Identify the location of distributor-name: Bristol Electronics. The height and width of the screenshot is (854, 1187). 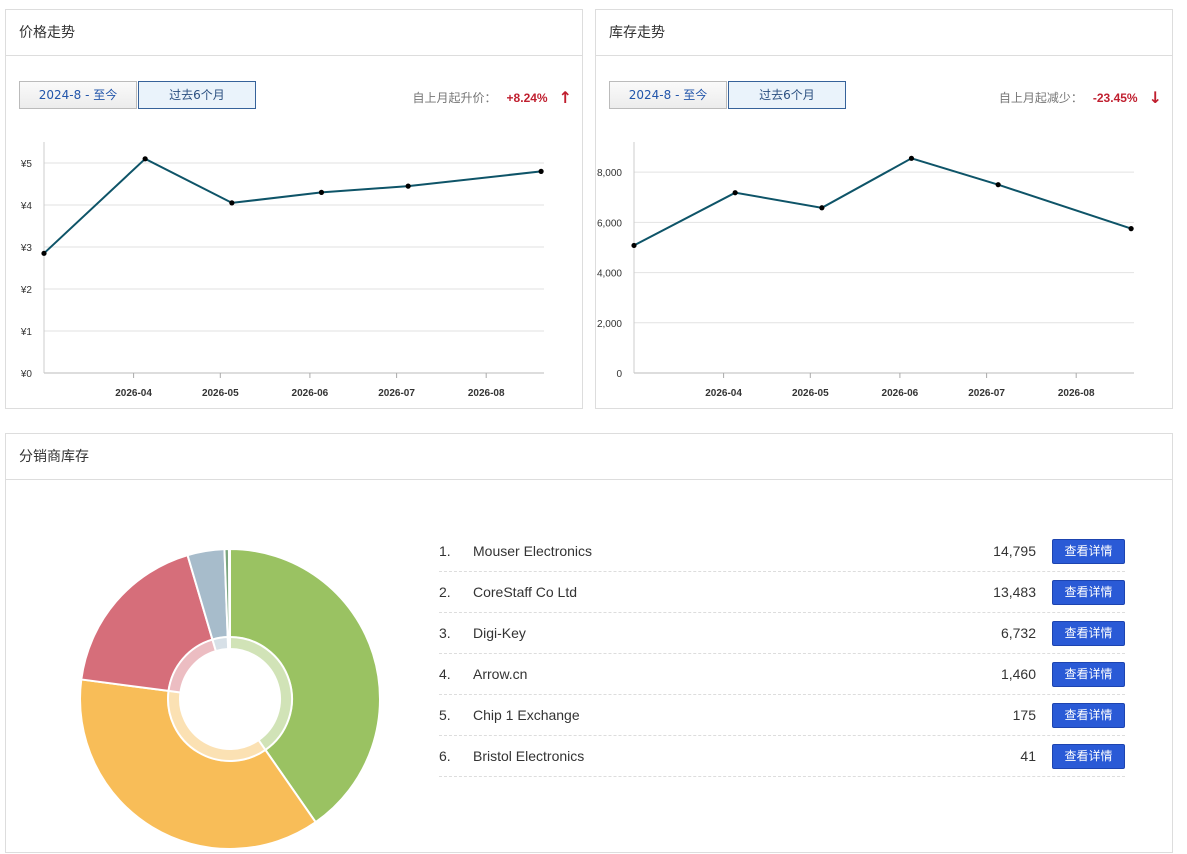
(694, 756).